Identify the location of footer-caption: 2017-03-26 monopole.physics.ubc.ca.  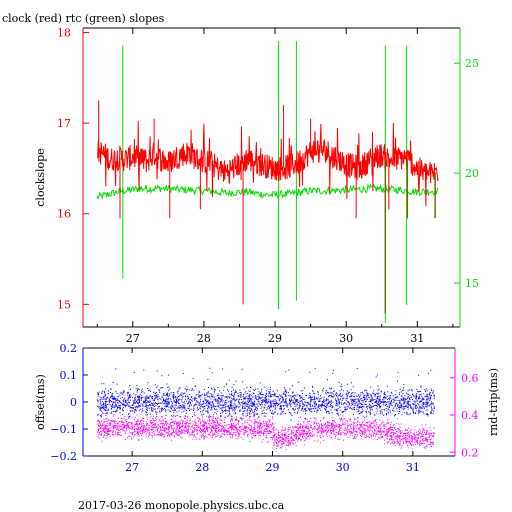
(181, 505).